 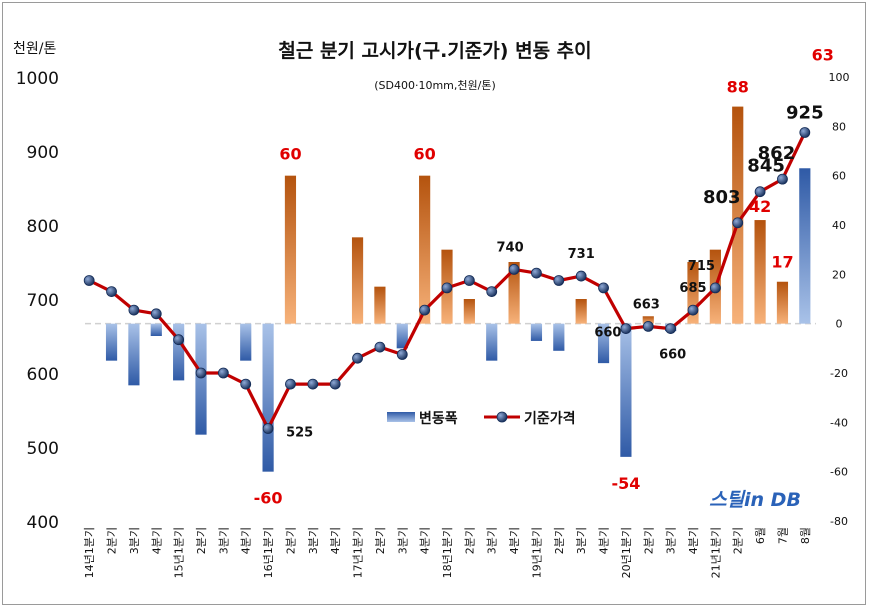 What do you see at coordinates (510, 247) in the screenshot?
I see `line-label-1: 740` at bounding box center [510, 247].